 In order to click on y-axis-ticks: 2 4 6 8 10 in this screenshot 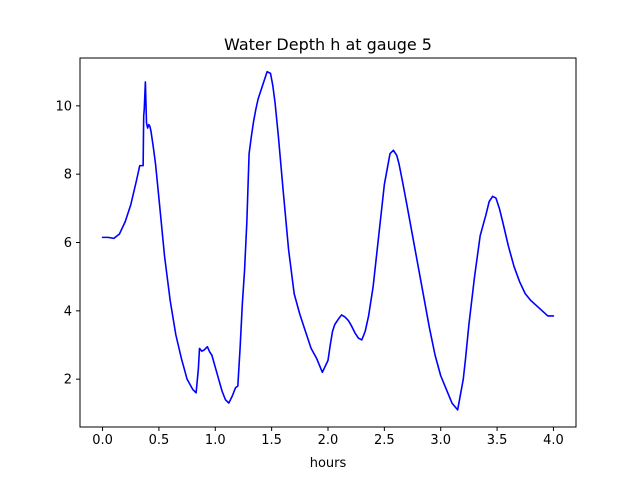, I will do `click(67, 243)`.